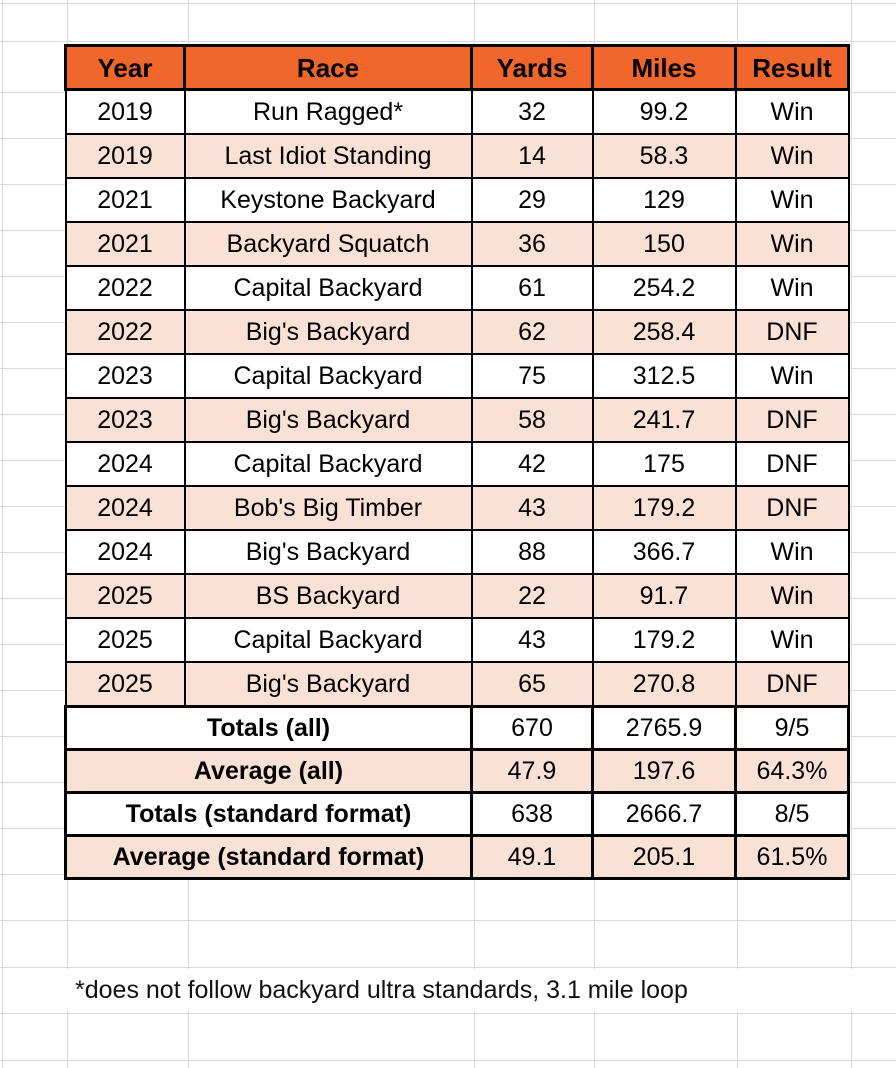  I want to click on summary-miles-cell: 2765.9, so click(664, 728).